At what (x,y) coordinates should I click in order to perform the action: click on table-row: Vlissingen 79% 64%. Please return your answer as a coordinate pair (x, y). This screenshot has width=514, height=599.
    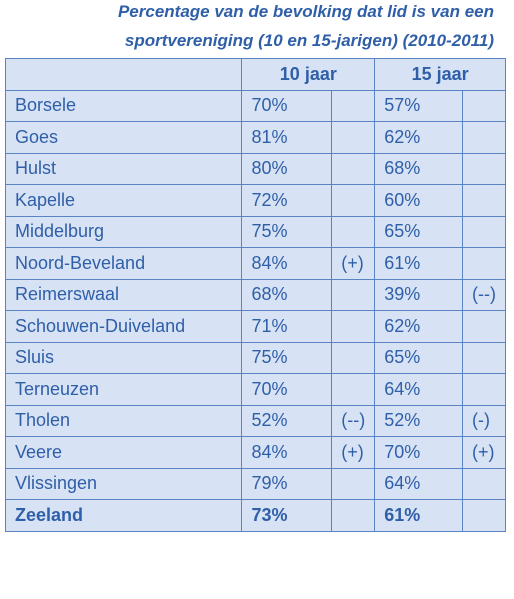
    Looking at the image, I should click on (255, 483).